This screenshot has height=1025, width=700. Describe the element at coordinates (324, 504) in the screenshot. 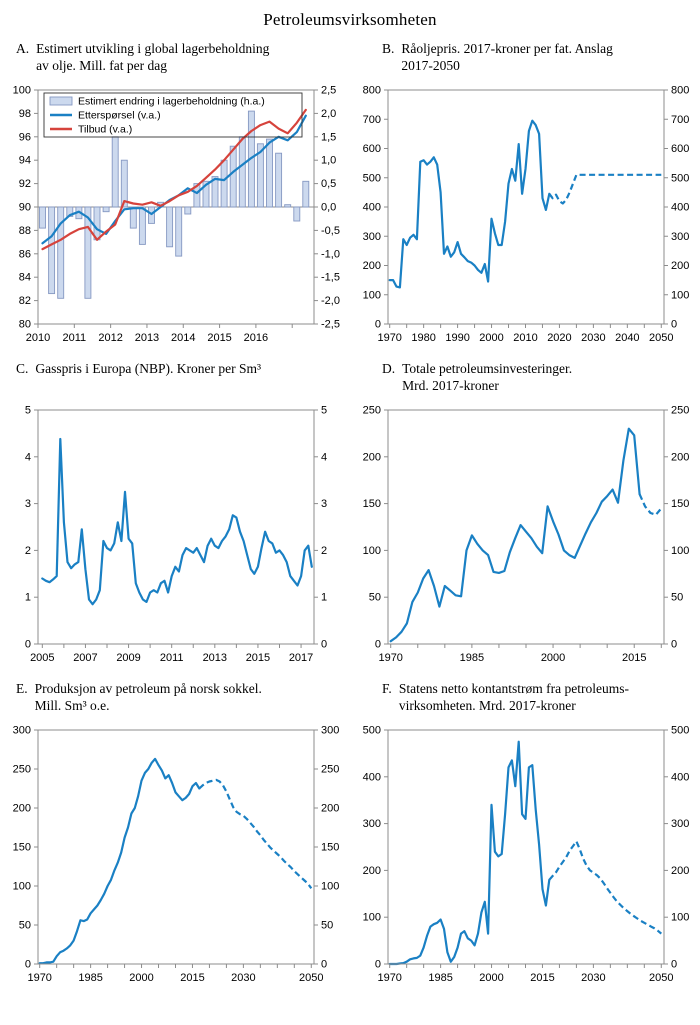

I see `svg-text: 3` at that location.